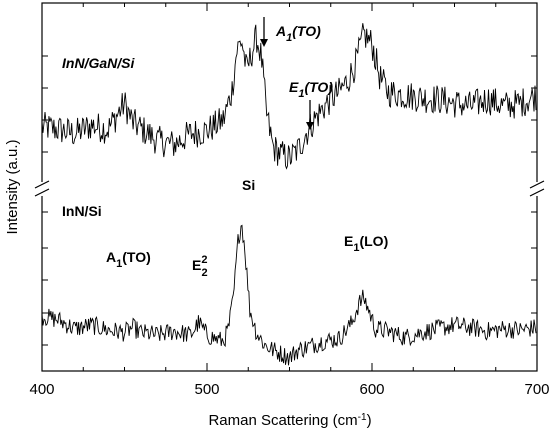 The width and height of the screenshot is (555, 434). I want to click on y-axis-title: Intensity (a.u.), so click(12, 186).